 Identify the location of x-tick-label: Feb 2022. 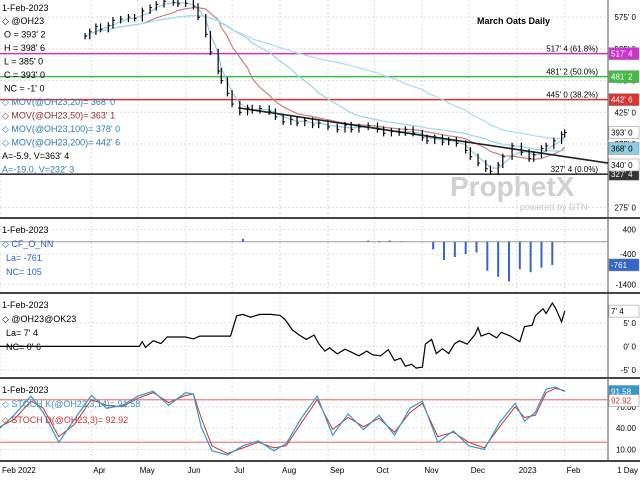
(19, 470).